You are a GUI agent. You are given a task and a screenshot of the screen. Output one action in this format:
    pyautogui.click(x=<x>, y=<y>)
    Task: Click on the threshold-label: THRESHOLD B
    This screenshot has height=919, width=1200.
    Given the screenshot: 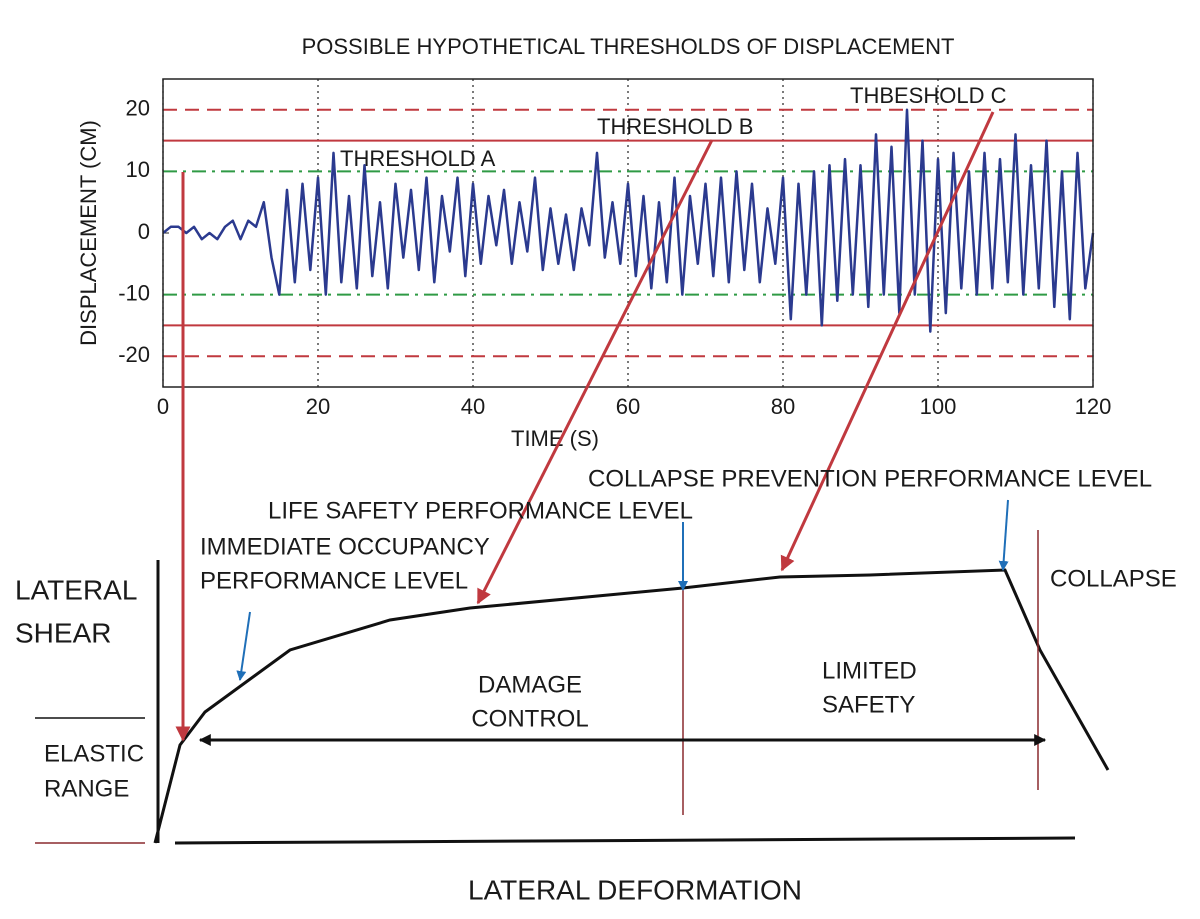 What is the action you would take?
    pyautogui.click(x=675, y=126)
    